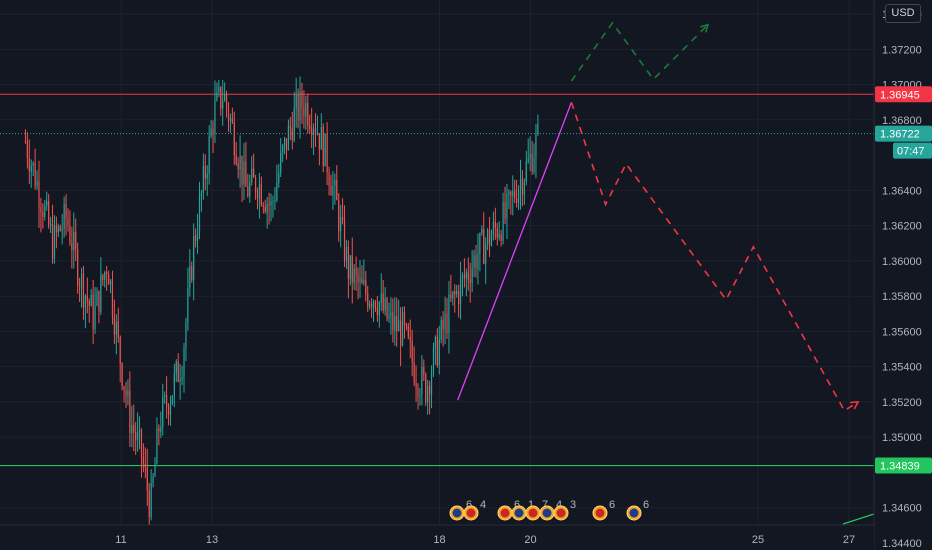  Describe the element at coordinates (120, 540) in the screenshot. I see `time-tick-label: 11` at that location.